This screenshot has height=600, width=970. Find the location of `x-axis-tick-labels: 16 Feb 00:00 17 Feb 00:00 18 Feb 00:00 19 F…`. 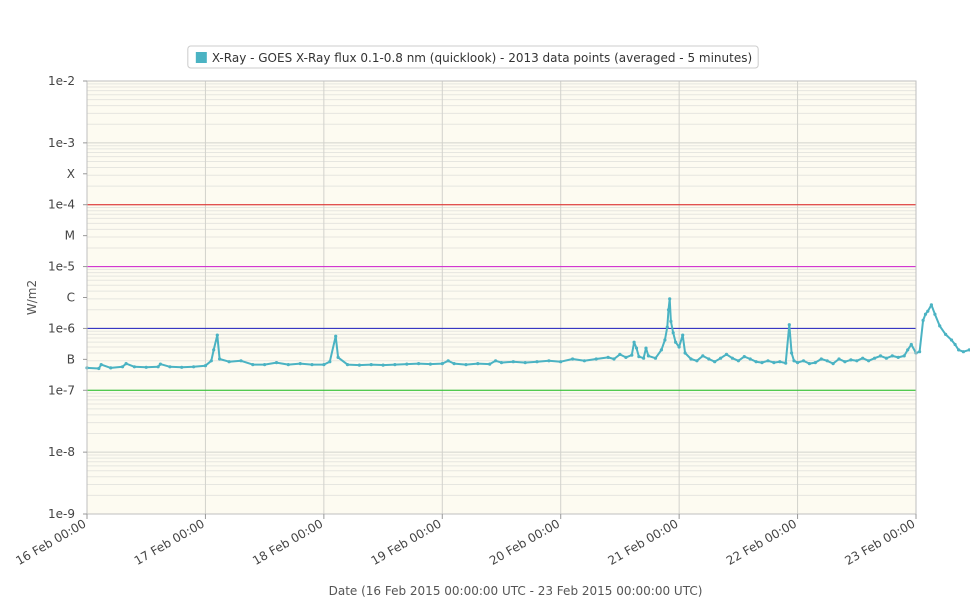

x-axis-tick-labels: 16 Feb 00:00 17 Feb 00:00 18 Feb 00:00 19 F… is located at coordinates (465, 541).